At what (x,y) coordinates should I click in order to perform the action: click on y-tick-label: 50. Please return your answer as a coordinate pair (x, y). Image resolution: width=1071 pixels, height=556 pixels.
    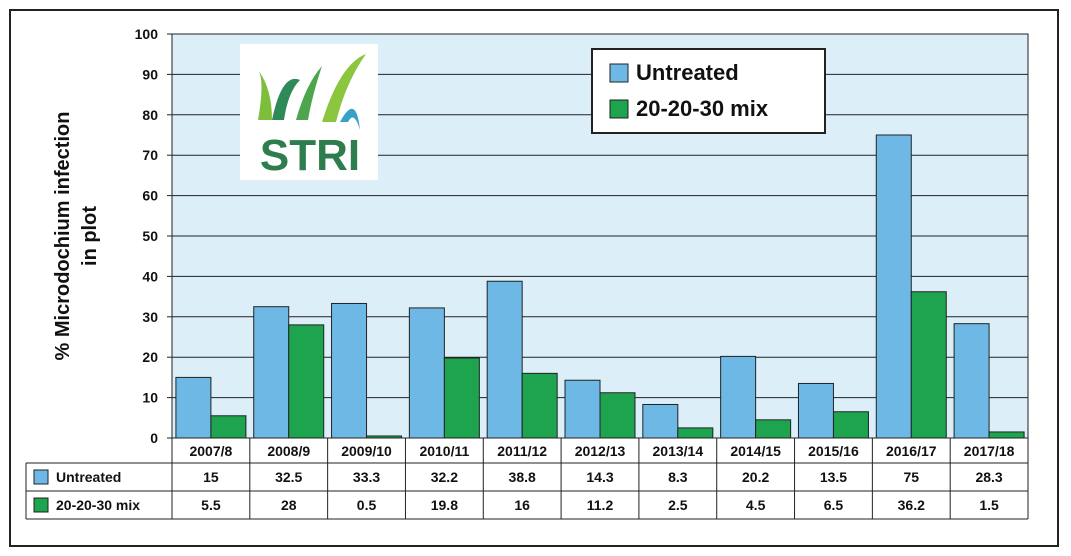
    Looking at the image, I should click on (150, 236).